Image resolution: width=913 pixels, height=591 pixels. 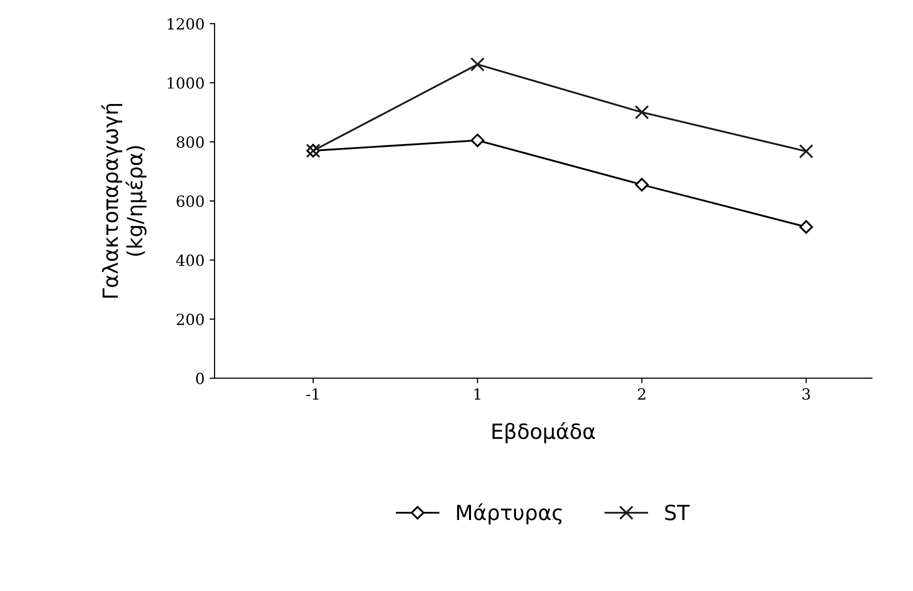 I want to click on y-tick-label: 0, so click(x=200, y=378).